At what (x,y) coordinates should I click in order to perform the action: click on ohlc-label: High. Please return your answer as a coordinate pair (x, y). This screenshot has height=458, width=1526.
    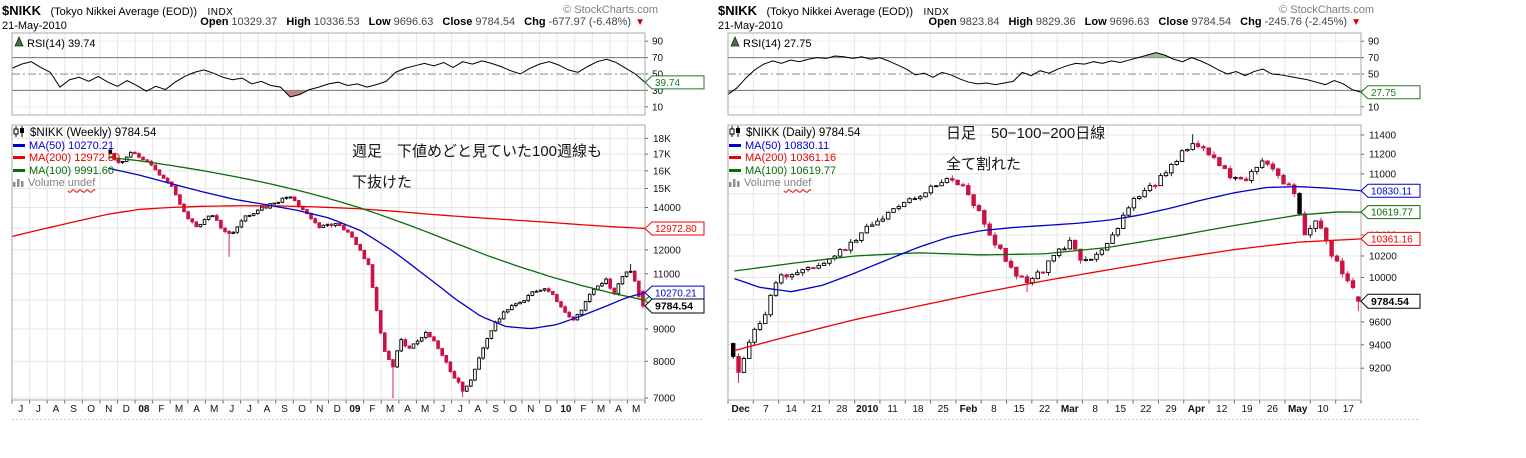
    Looking at the image, I should click on (1020, 22).